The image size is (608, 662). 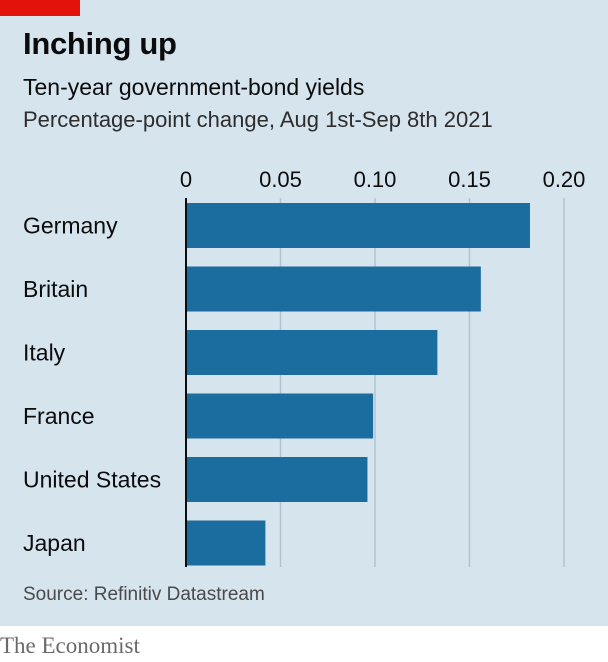 What do you see at coordinates (564, 179) in the screenshot?
I see `x-tick-label: 0.20` at bounding box center [564, 179].